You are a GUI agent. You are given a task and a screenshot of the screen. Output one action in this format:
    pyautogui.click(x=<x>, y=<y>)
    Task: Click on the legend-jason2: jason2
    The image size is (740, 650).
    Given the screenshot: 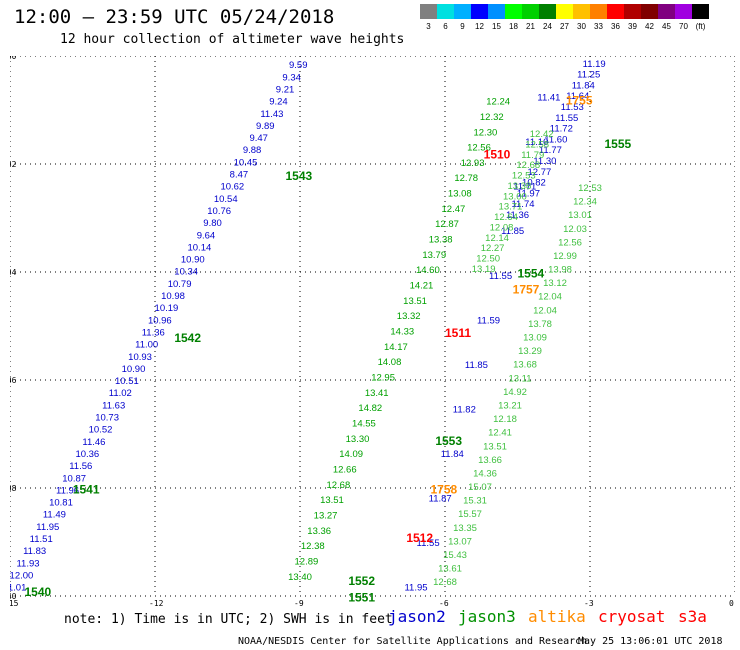 What is the action you would take?
    pyautogui.click(x=417, y=616)
    